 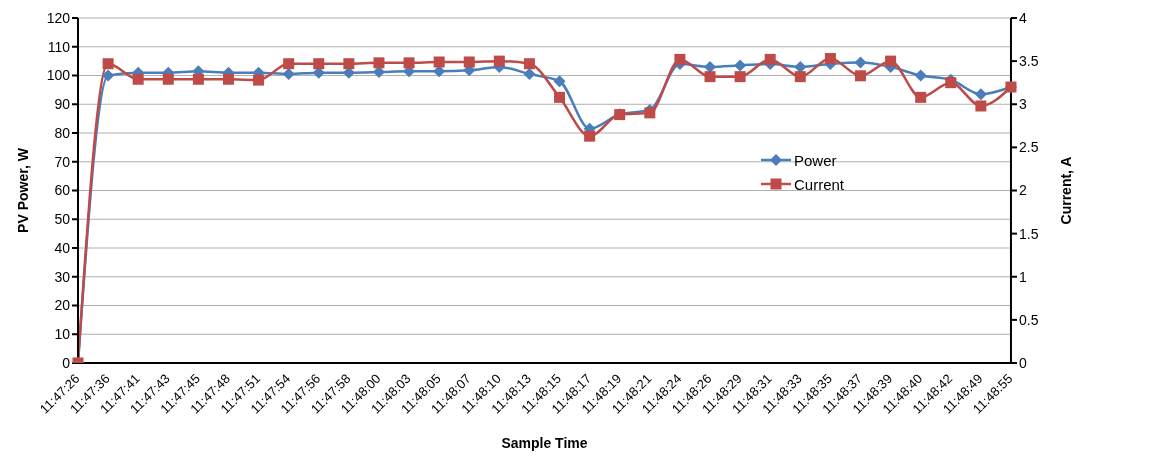 What do you see at coordinates (544, 443) in the screenshot?
I see `x-axis-title: Sample Time` at bounding box center [544, 443].